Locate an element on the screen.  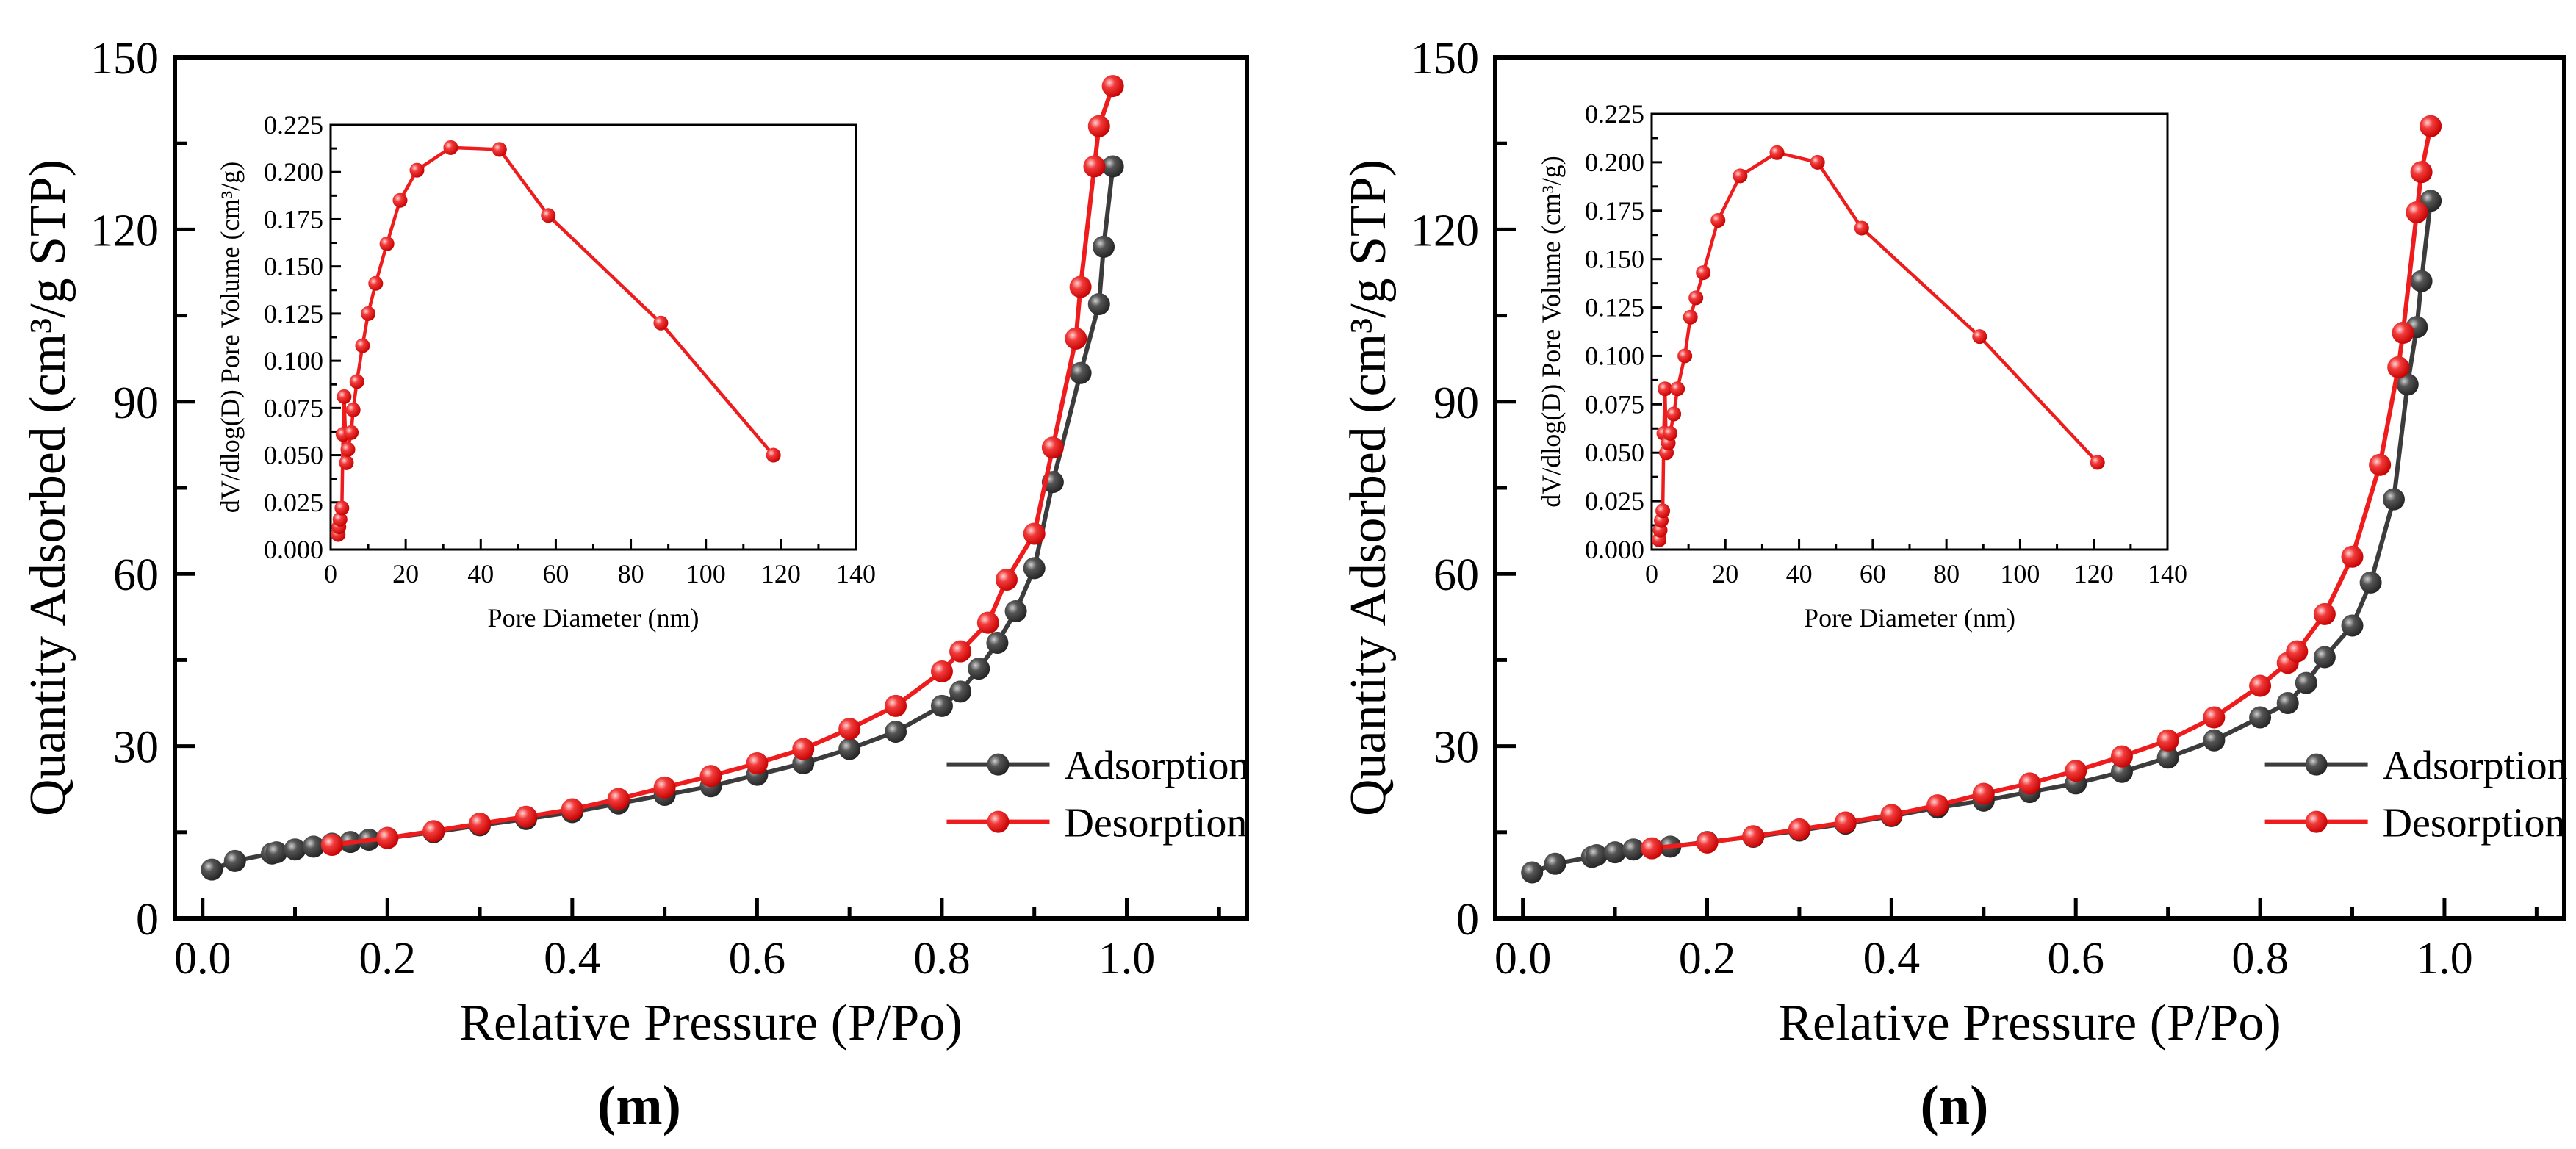
y-tick-label: 30 is located at coordinates (136, 748).